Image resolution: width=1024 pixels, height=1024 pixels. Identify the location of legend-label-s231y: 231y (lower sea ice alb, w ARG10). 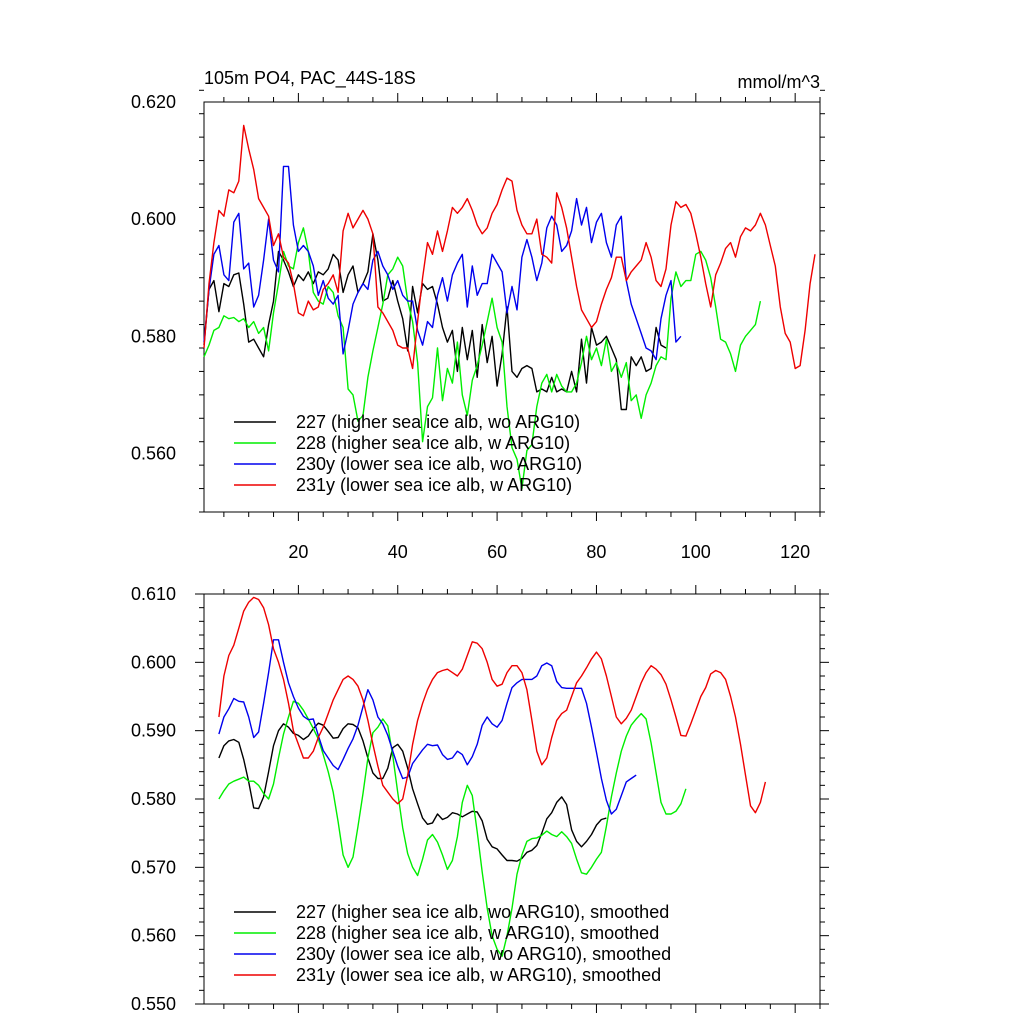
(434, 485).